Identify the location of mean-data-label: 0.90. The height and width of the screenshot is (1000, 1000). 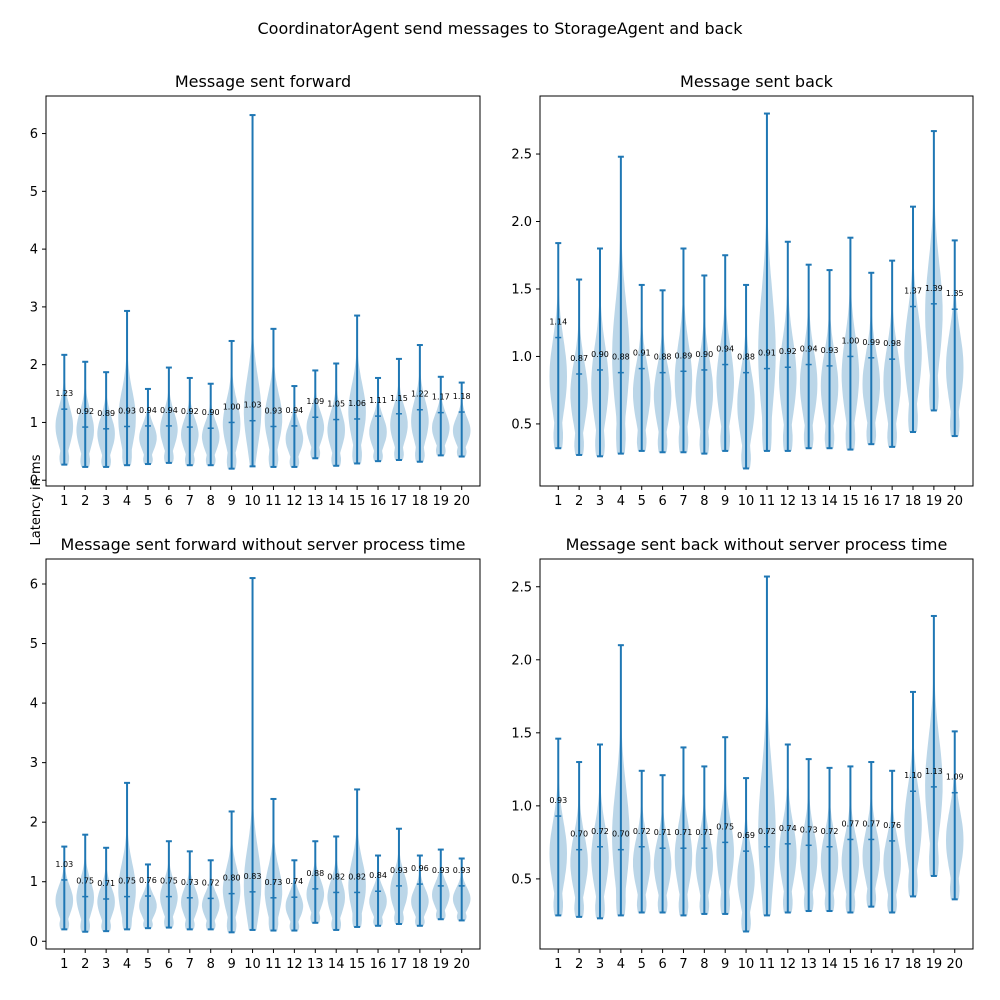
(600, 354).